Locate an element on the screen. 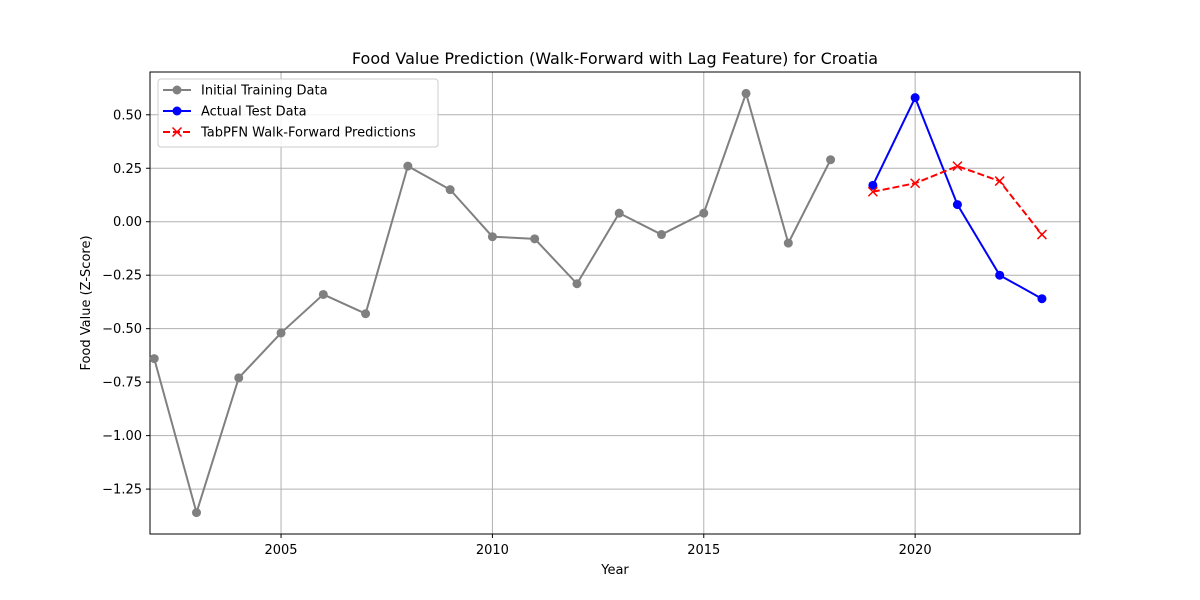 Image resolution: width=1200 pixels, height=600 pixels. y-tick-label: 0.25 is located at coordinates (127, 169).